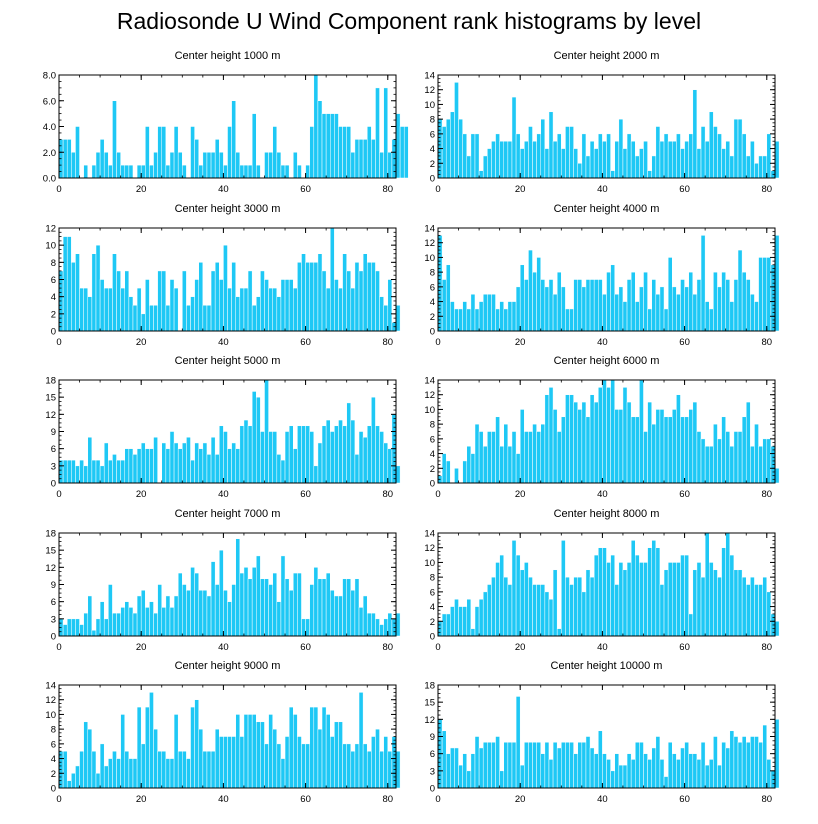  I want to click on y-tick-label: 3, so click(432, 771).